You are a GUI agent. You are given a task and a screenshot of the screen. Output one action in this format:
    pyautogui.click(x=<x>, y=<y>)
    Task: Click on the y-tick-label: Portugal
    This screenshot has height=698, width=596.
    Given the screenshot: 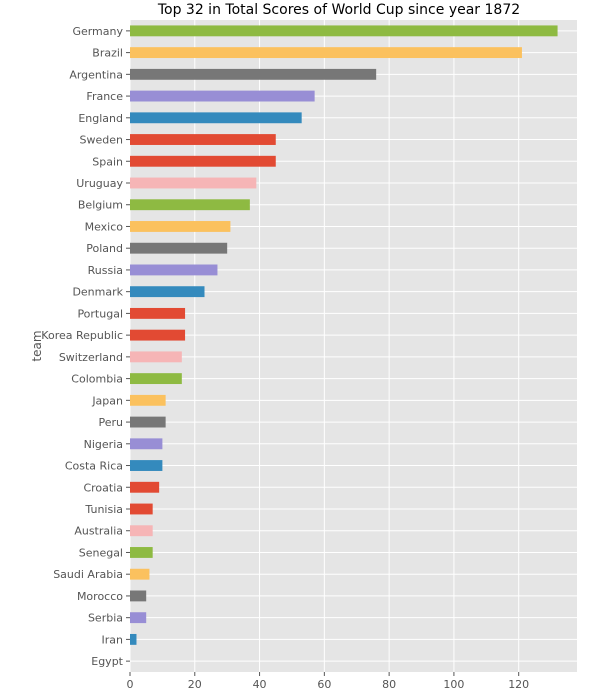 What is the action you would take?
    pyautogui.click(x=100, y=313)
    